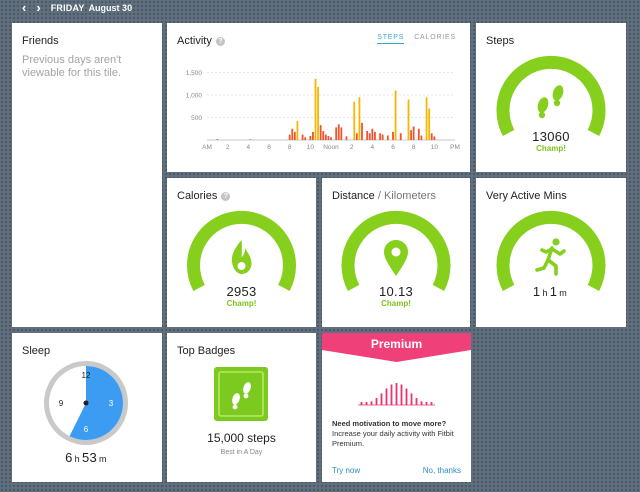 This screenshot has width=640, height=492. I want to click on steps-tile: Steps 13060 Champ!, so click(551, 97).